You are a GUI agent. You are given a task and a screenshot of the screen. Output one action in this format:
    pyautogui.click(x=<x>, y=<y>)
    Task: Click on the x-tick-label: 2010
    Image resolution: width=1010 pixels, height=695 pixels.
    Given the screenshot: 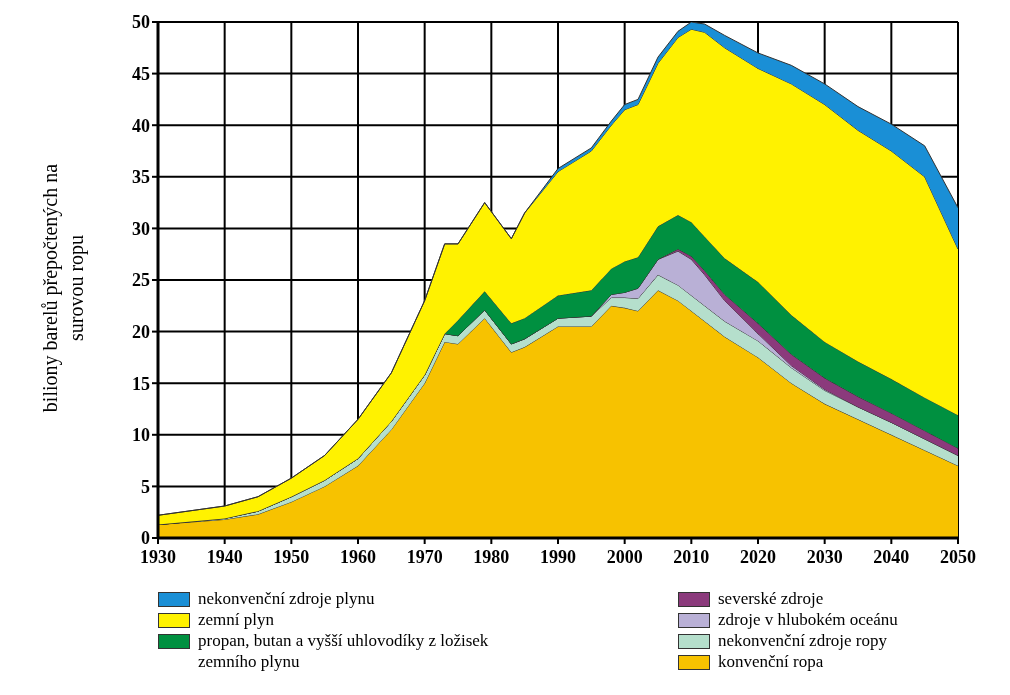 What is the action you would take?
    pyautogui.click(x=691, y=556)
    